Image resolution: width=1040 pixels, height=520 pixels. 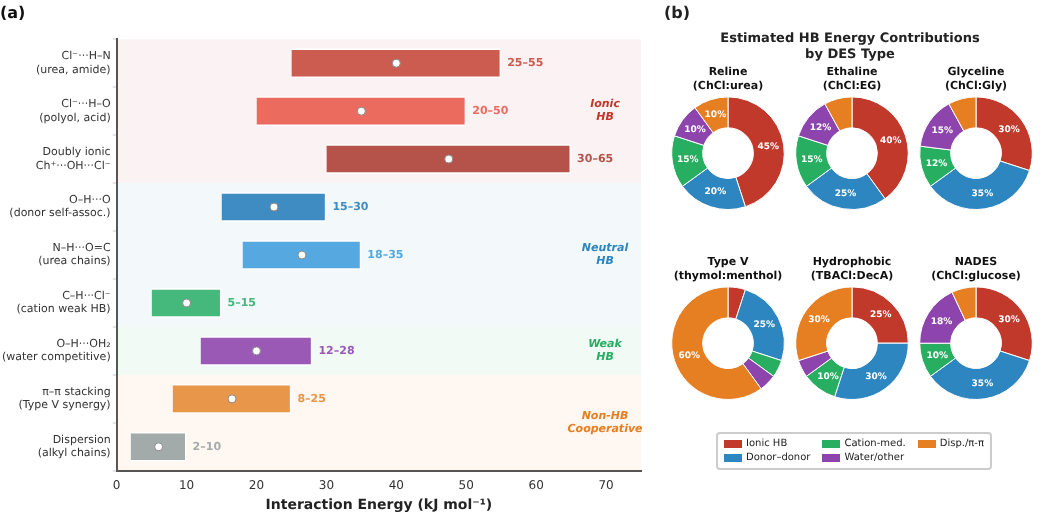 I want to click on chart-title: (b), so click(x=677, y=13).